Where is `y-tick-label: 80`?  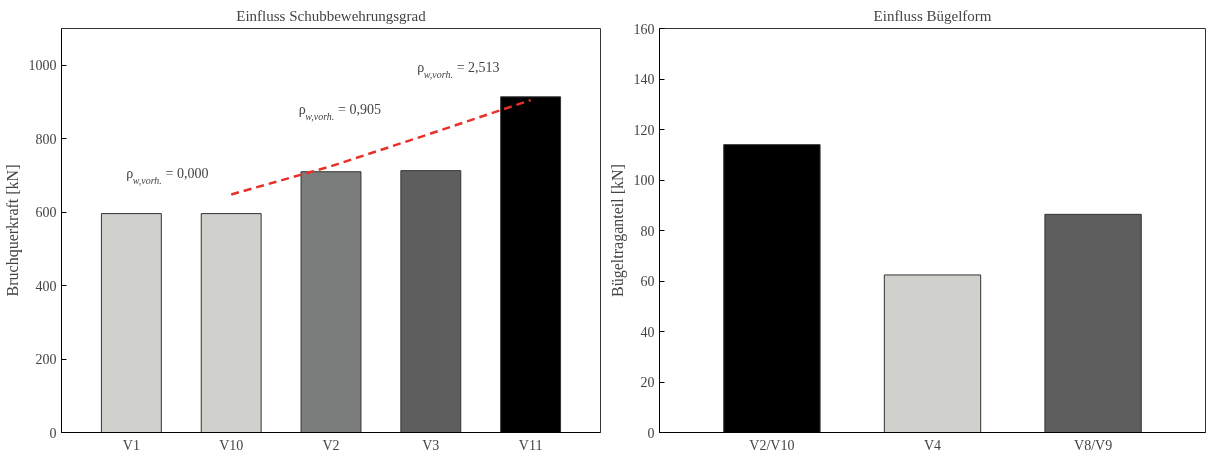 y-tick-label: 80 is located at coordinates (647, 231).